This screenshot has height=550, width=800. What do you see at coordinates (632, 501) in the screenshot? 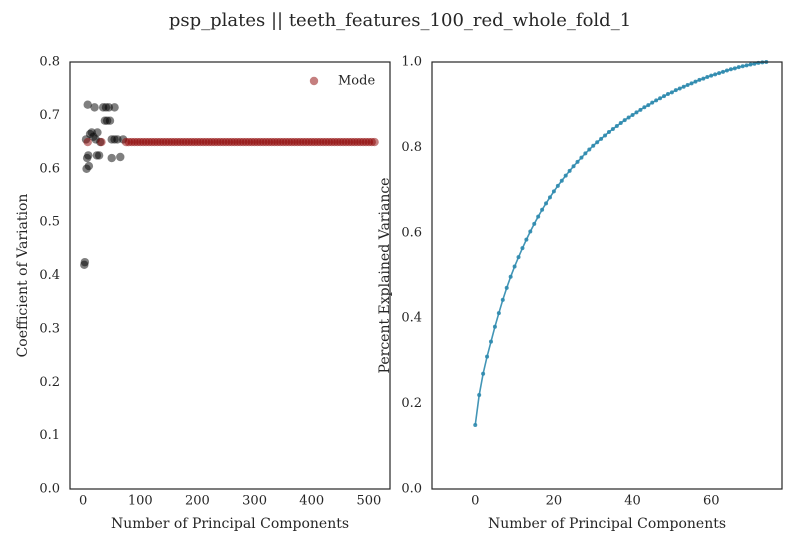
I see `x-tick-label: 40` at bounding box center [632, 501].